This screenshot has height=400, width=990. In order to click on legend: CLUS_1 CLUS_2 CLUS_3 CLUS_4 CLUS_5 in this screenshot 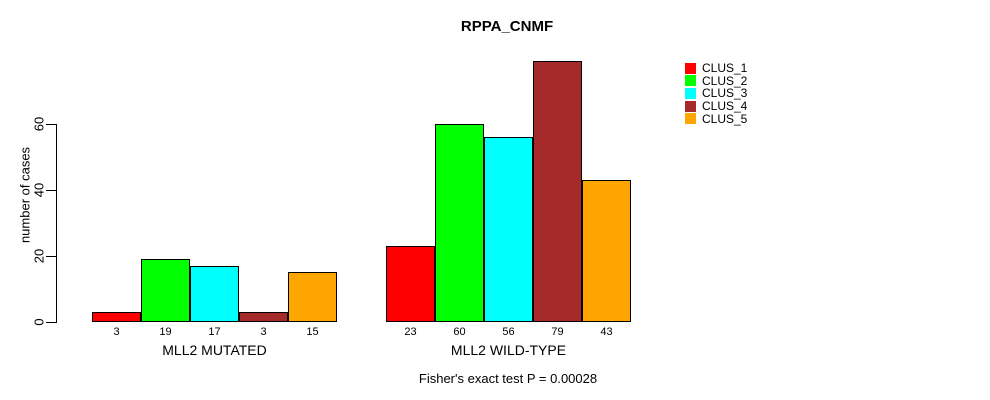, I will do `click(716, 93)`.